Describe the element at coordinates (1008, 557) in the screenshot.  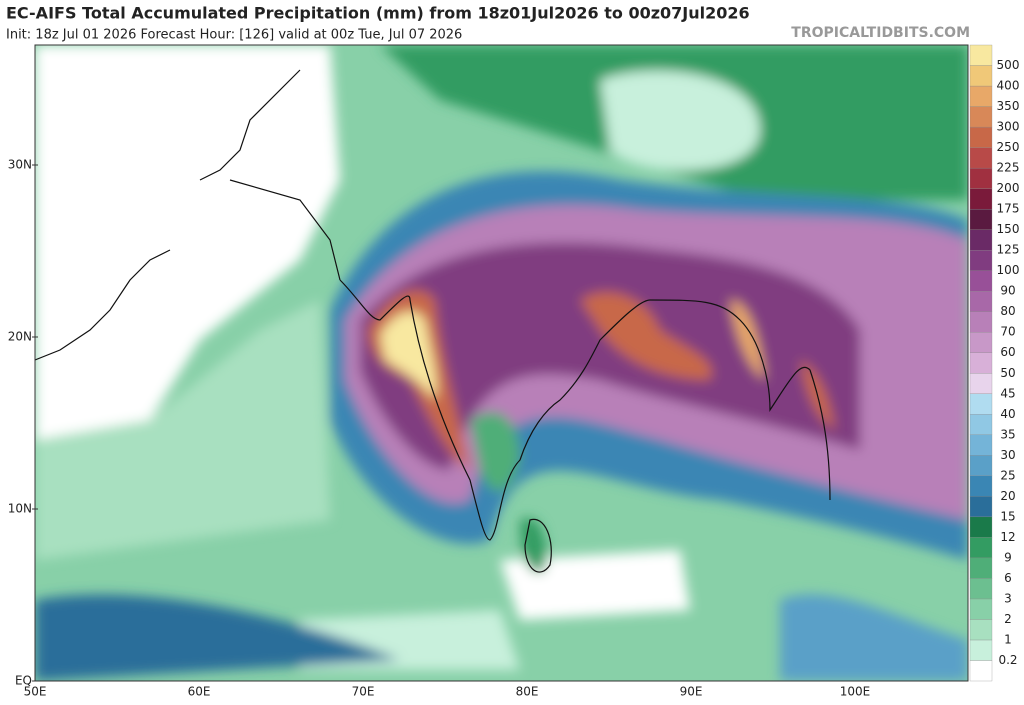
I see `colorbar-label: 9` at that location.